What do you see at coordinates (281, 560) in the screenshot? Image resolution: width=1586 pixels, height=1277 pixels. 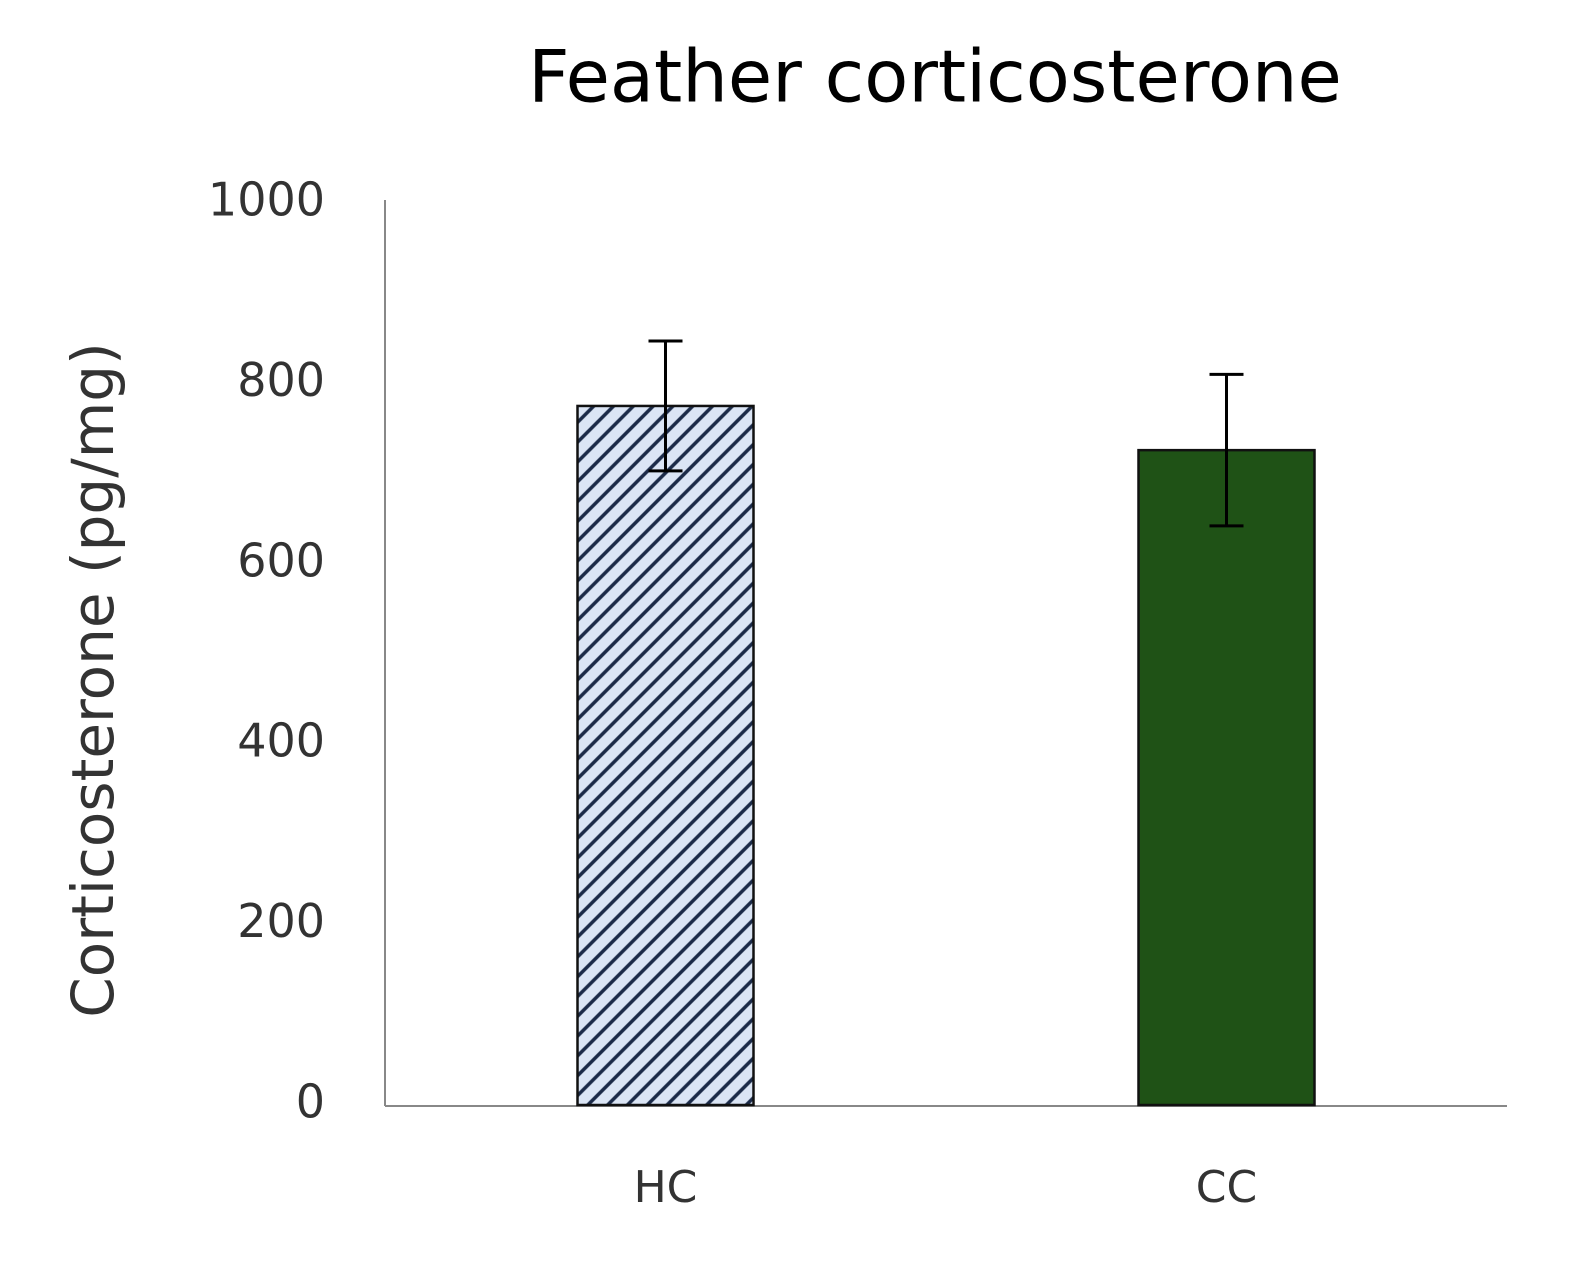 I see `y-tick-label: 600` at bounding box center [281, 560].